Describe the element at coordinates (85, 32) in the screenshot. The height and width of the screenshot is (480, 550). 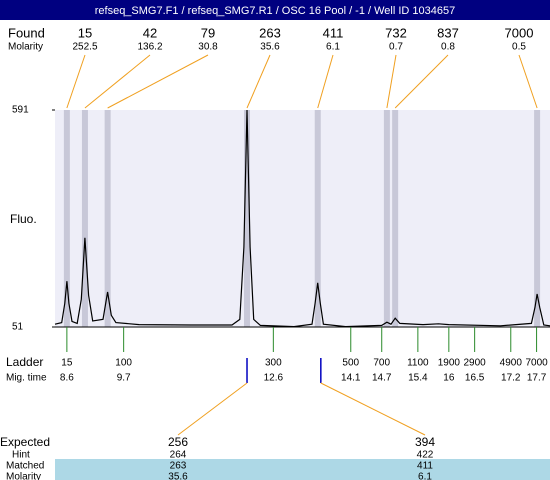
I see `found-size: 15` at that location.